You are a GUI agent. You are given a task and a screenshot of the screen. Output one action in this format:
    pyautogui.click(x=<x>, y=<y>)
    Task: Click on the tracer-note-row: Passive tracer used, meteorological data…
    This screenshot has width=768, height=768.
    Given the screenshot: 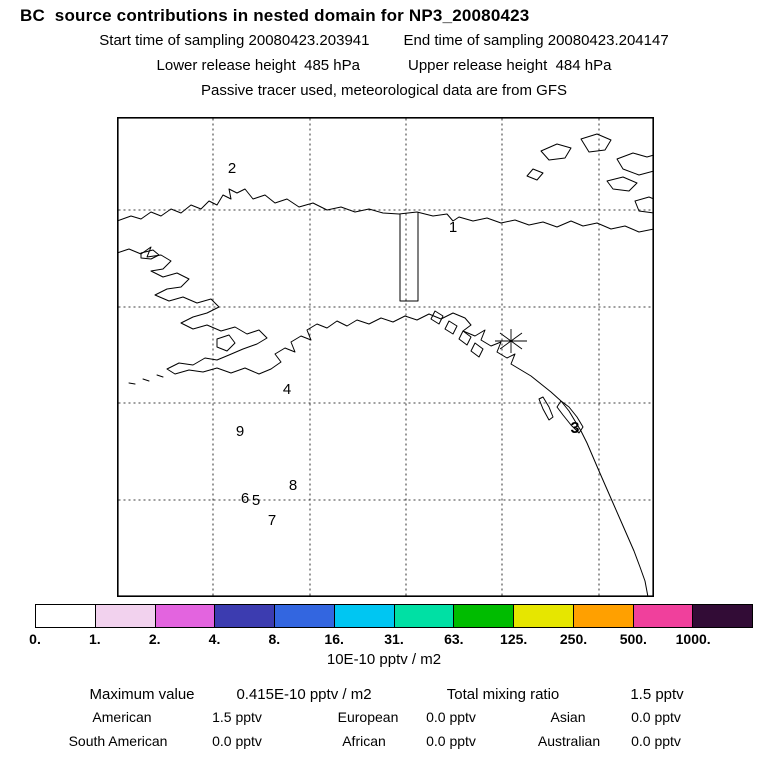 What is the action you would take?
    pyautogui.click(x=384, y=90)
    